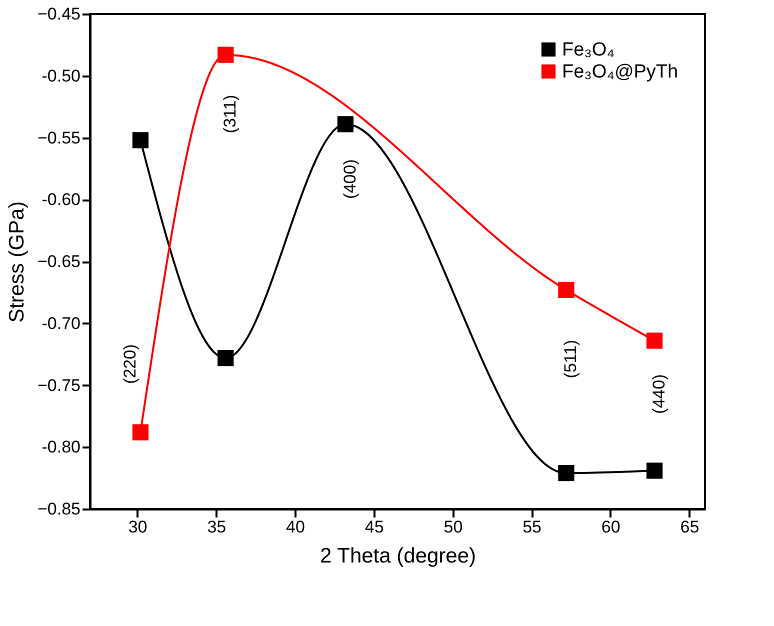 Image resolution: width=774 pixels, height=626 pixels. Describe the element at coordinates (374, 527) in the screenshot. I see `x-tick-label: 45` at that location.